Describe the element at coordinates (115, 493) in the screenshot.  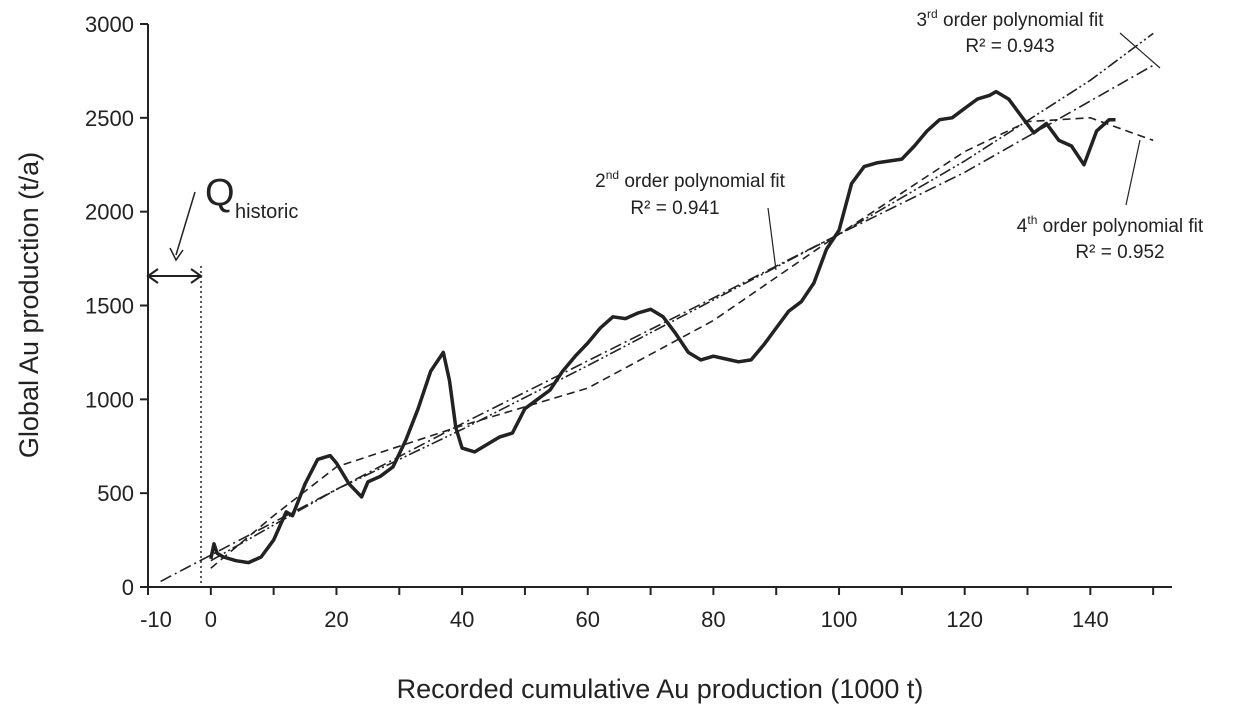
I see `y-tick-label: 500` at that location.